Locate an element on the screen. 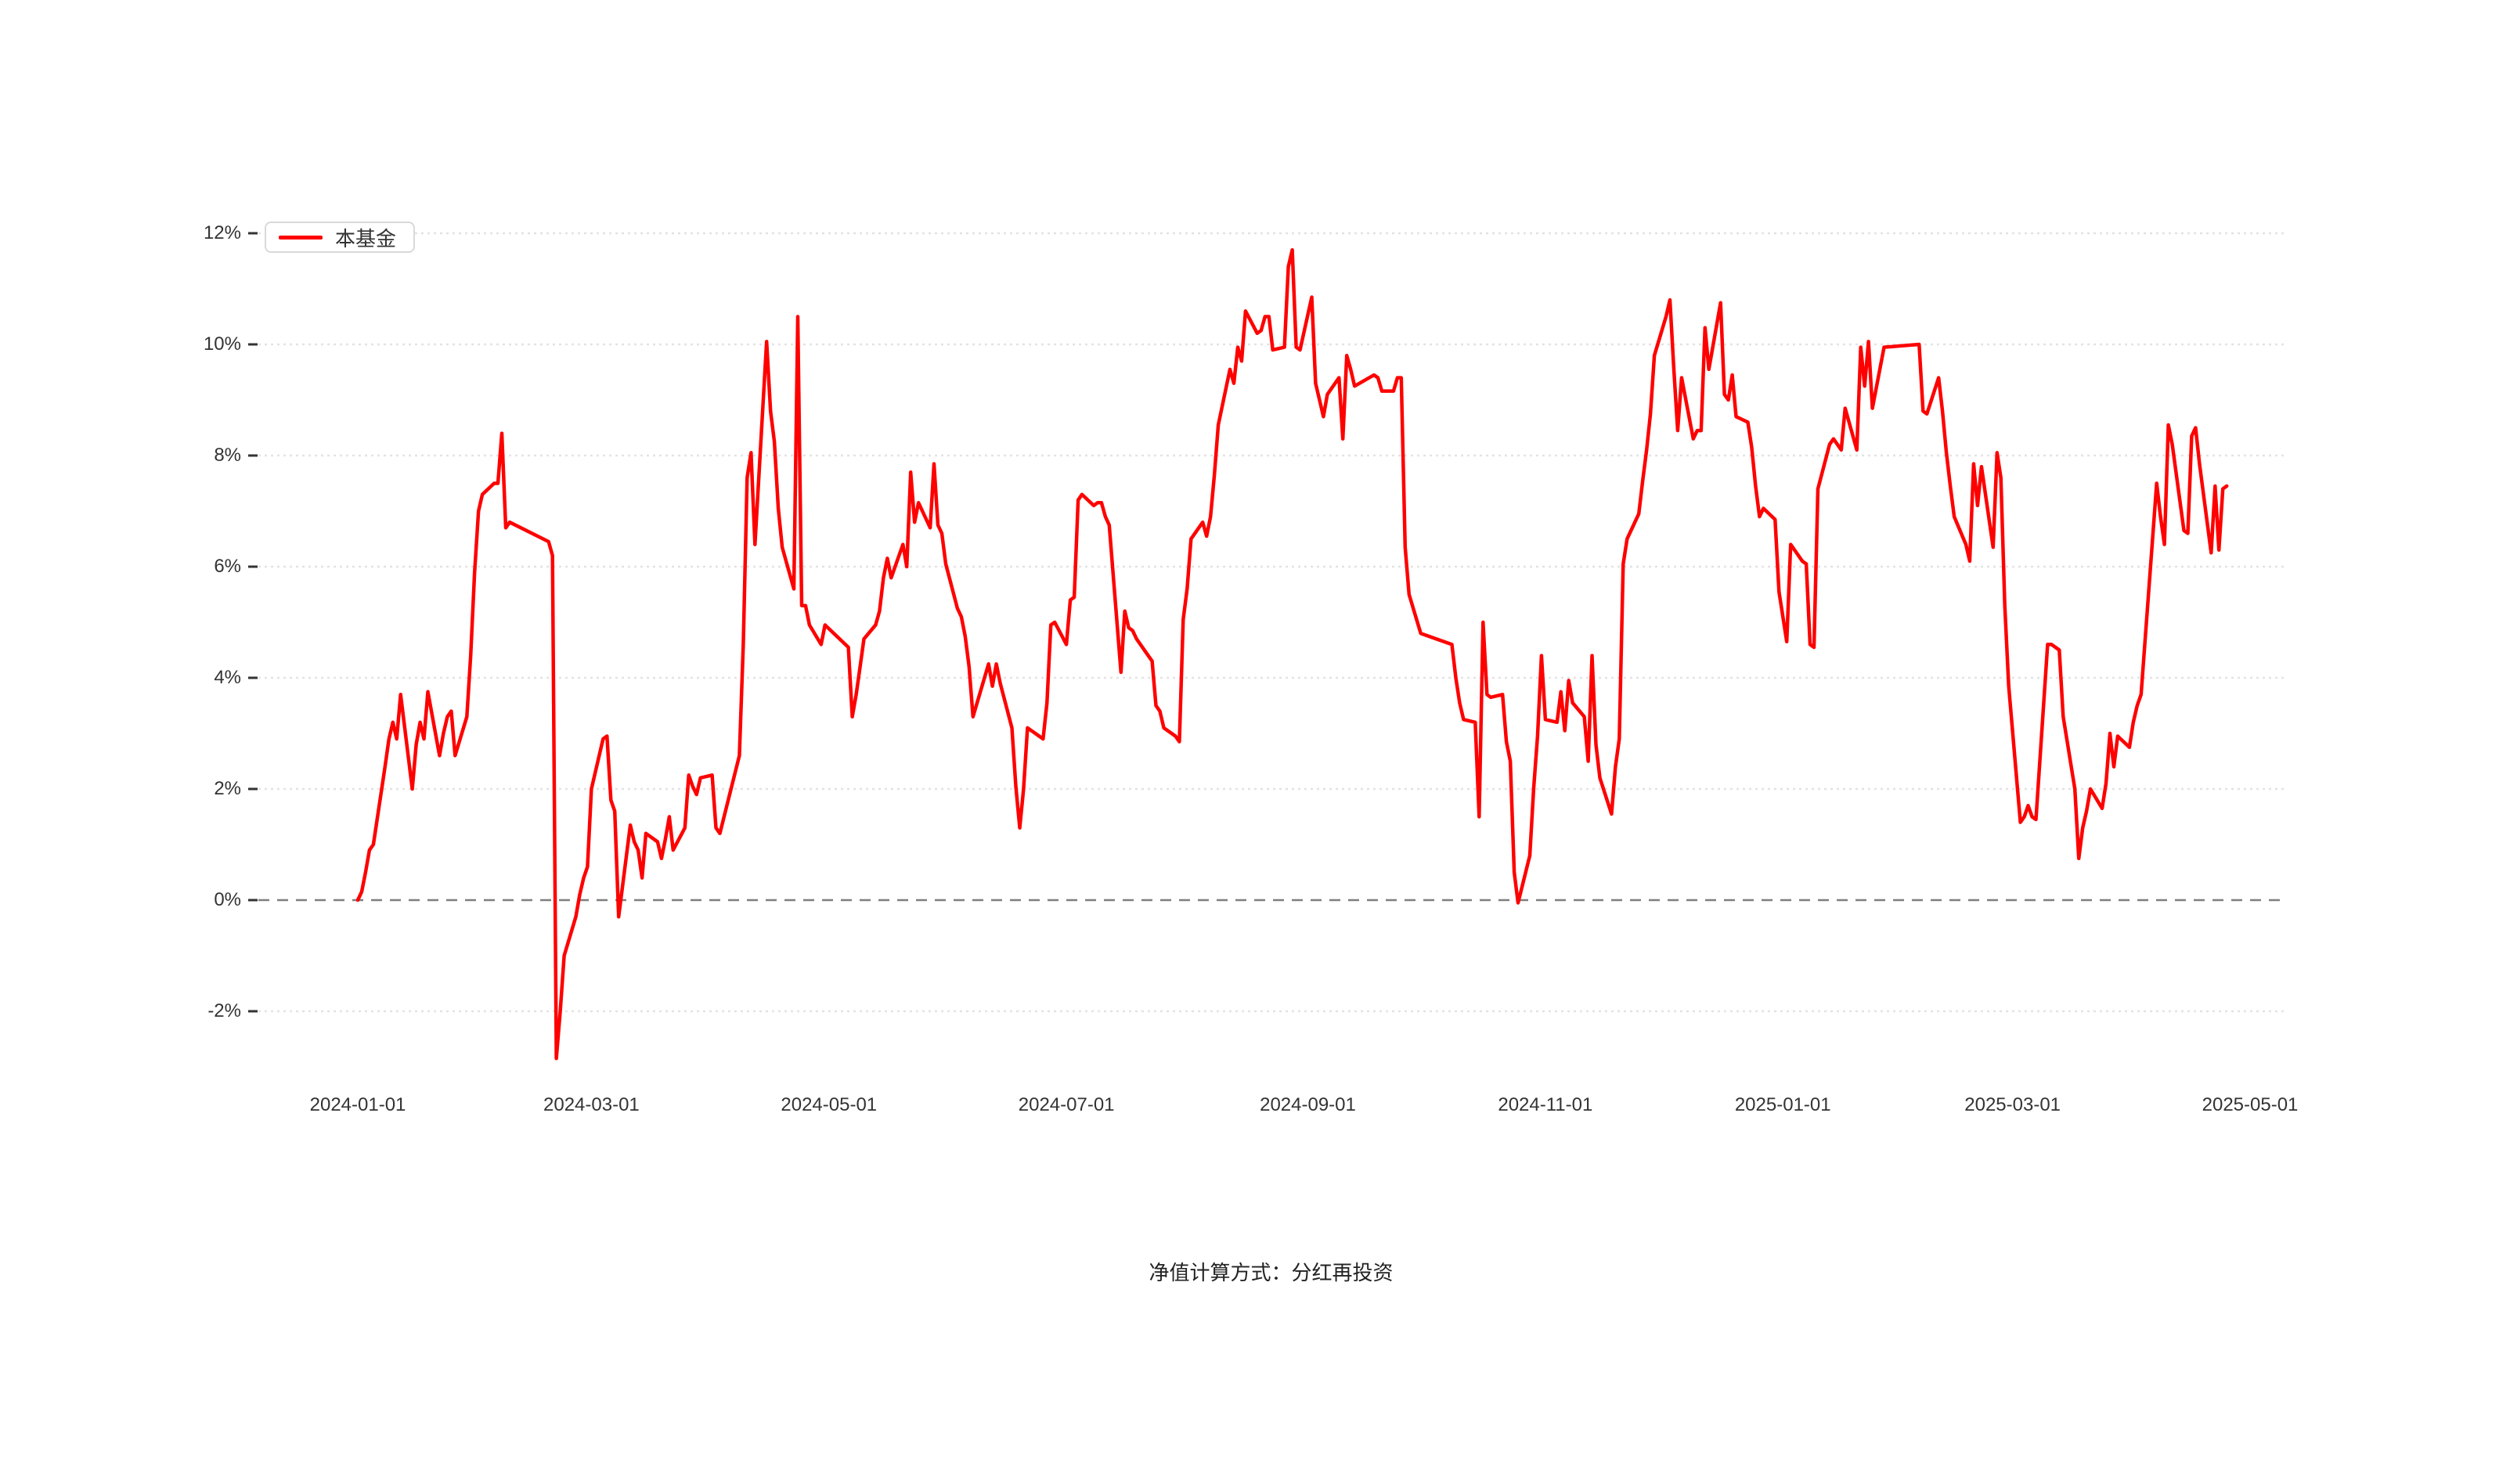  x-tick-label: 2025-05-01 is located at coordinates (2250, 1104).